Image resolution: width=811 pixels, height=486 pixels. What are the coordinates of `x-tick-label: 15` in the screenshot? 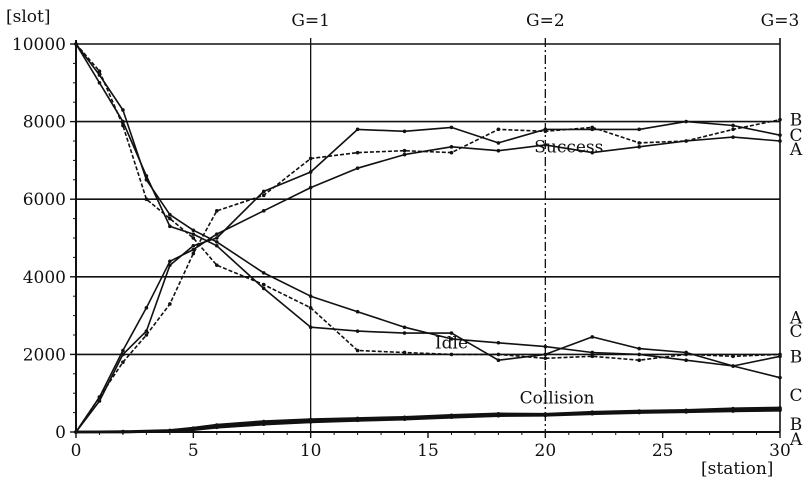 It's located at (428, 451).